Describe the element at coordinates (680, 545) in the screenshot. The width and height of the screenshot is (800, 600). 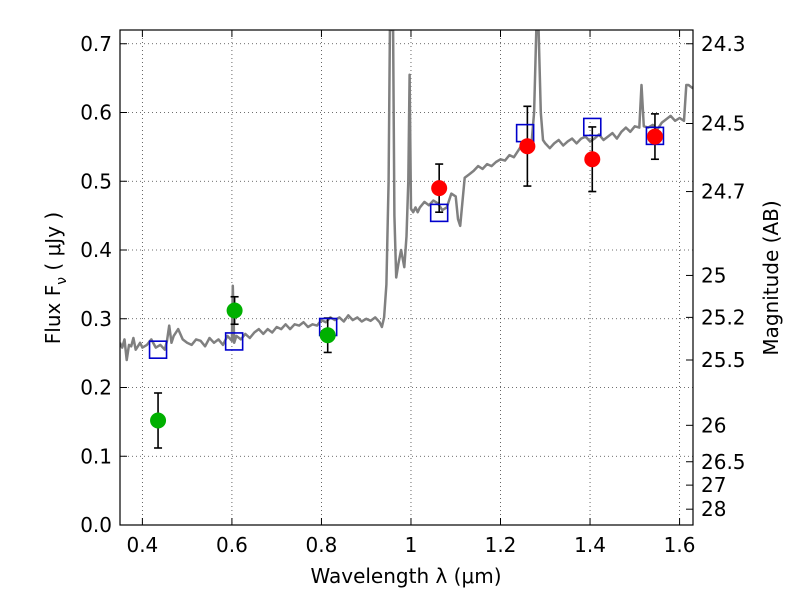
I see `x-tick-label: 1.6` at that location.